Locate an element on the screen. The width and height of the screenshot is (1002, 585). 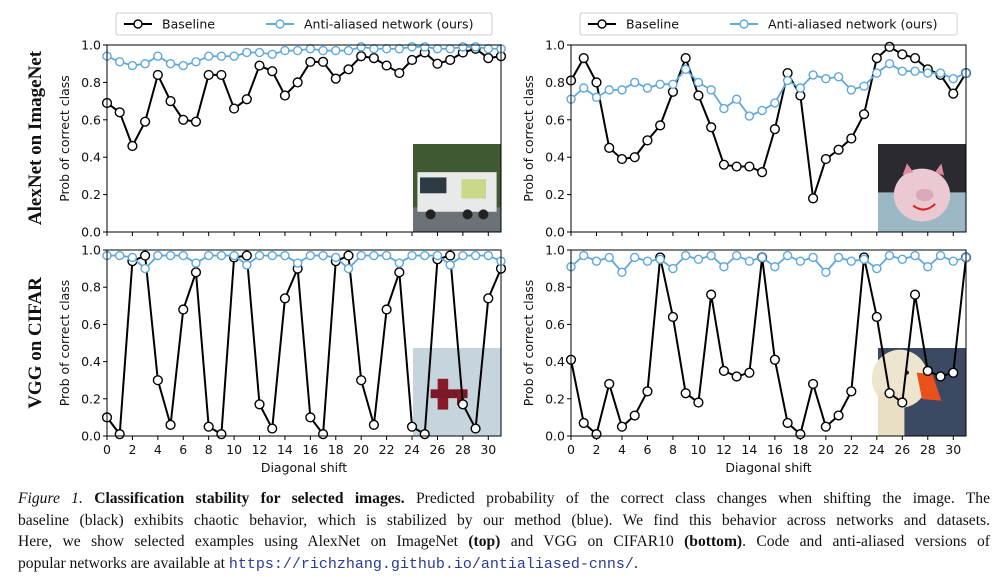
y-tick-label: 0.4 is located at coordinates (555, 361).